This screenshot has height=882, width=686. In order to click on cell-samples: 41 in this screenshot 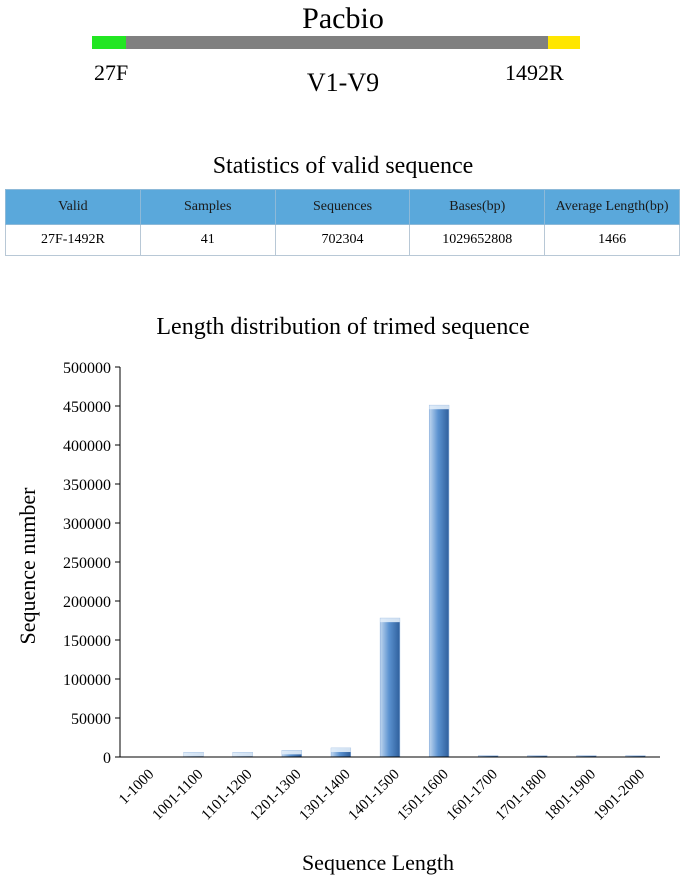, I will do `click(207, 240)`.